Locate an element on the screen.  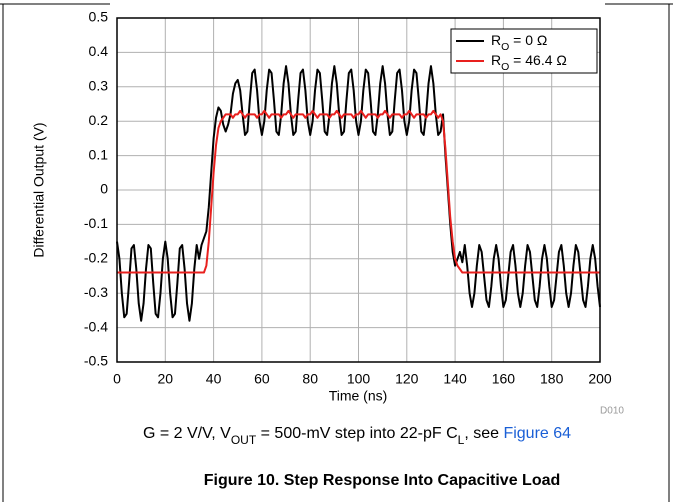
text-part: = 500-mV step into 22-pF C is located at coordinates (356, 433).